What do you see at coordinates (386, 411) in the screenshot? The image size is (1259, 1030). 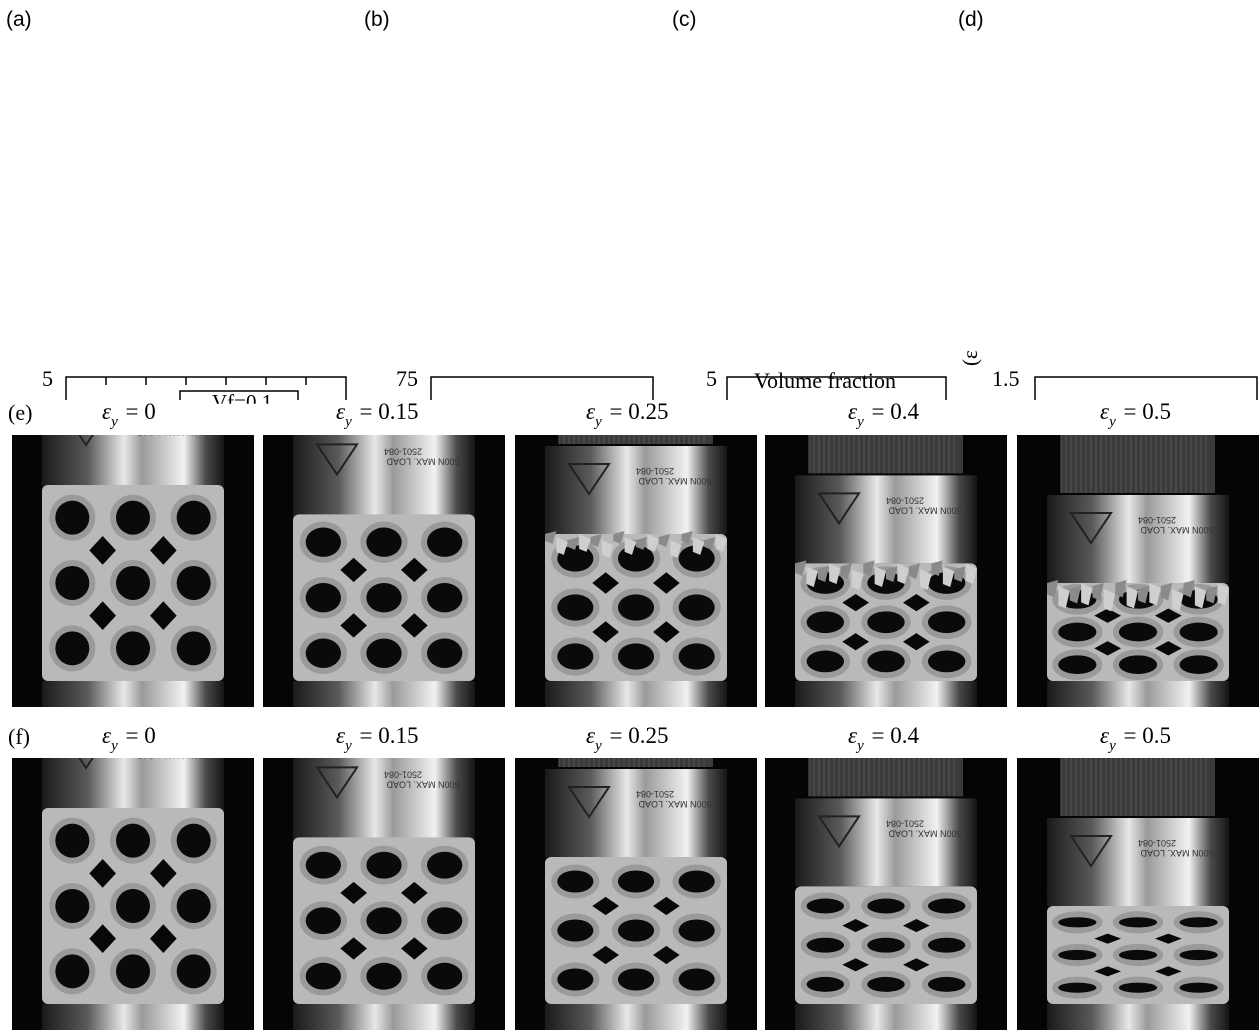 I see `strain-value: = 0.15` at bounding box center [386, 411].